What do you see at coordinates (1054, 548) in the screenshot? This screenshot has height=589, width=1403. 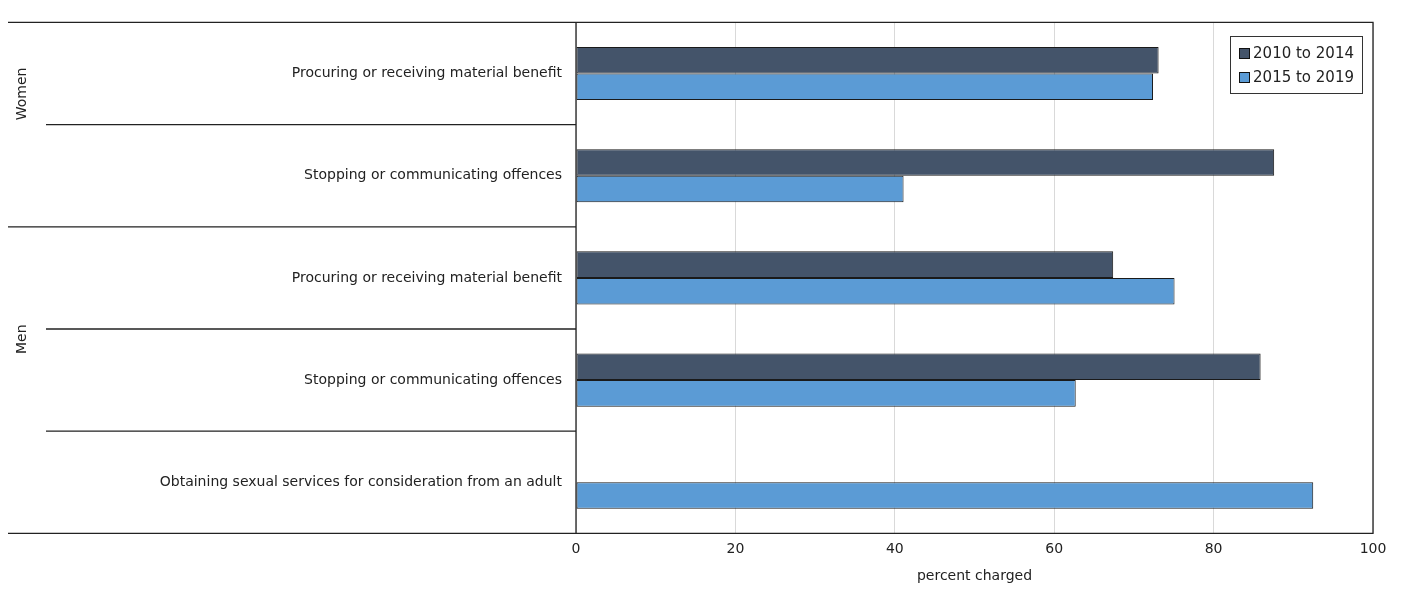 I see `x-tick-label: 60` at bounding box center [1054, 548].